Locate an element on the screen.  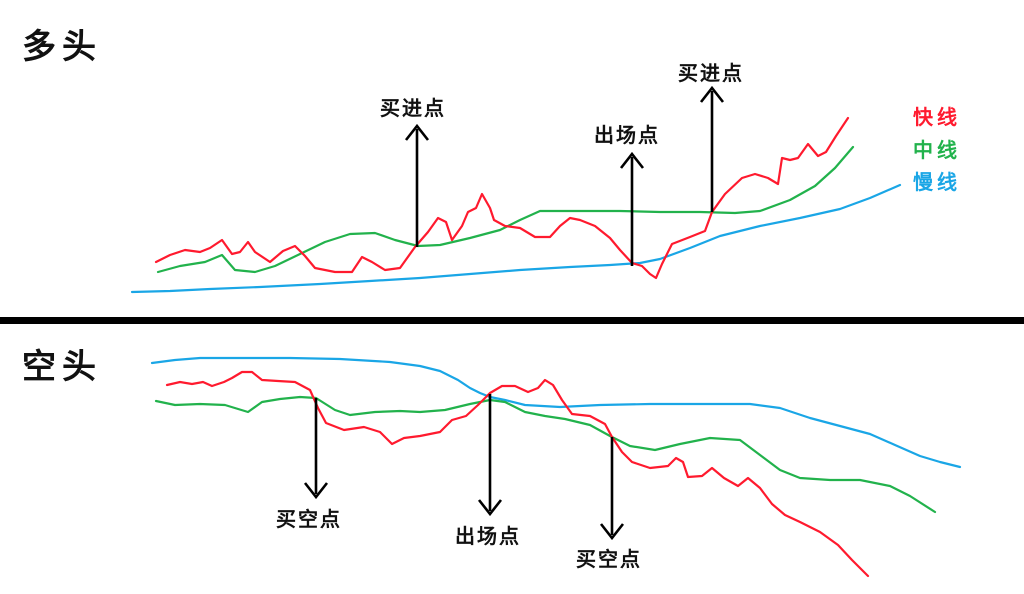
bear-title: 空头 is located at coordinates (62, 367).